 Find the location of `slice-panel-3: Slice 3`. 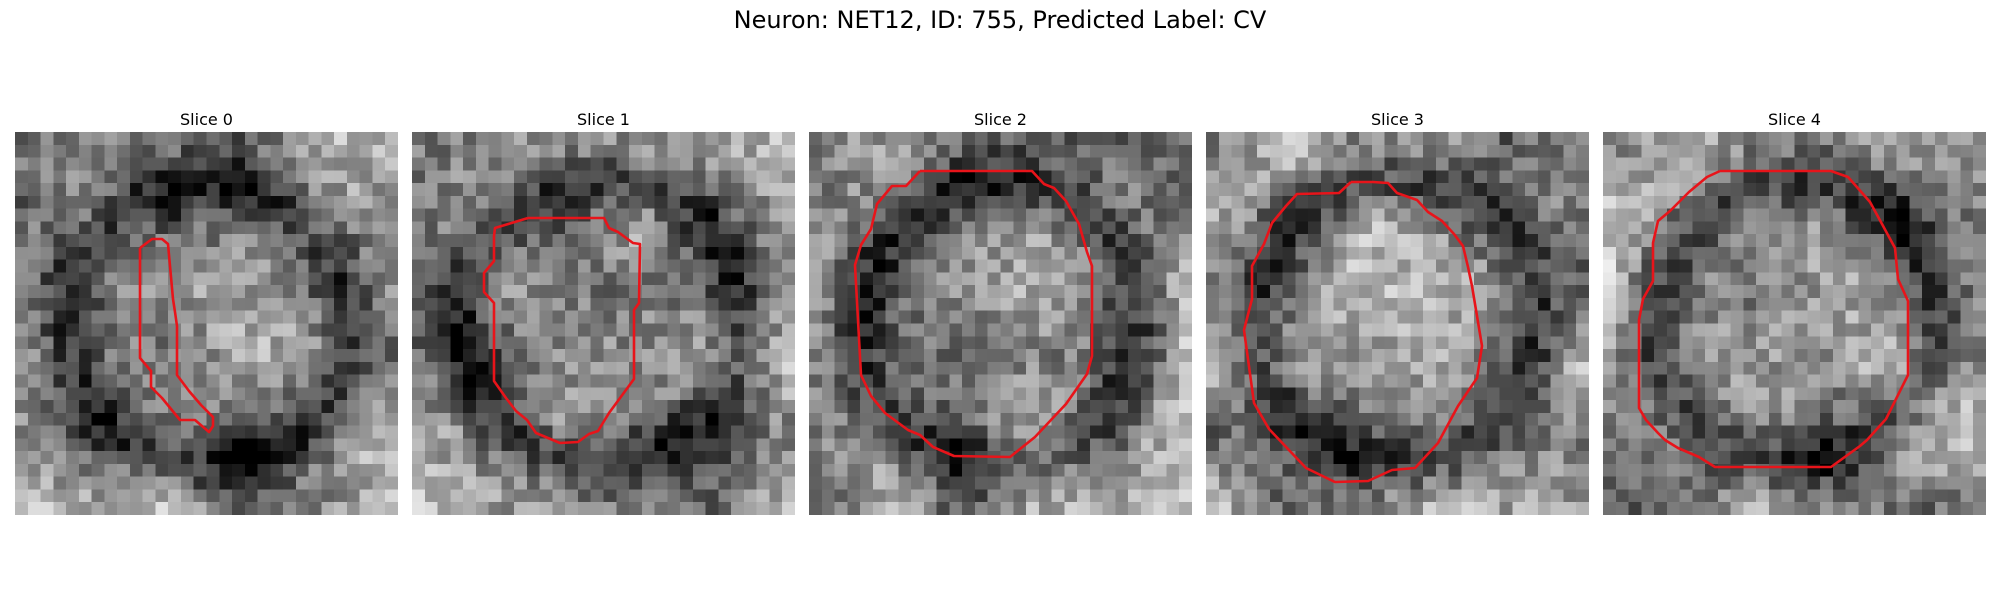

slice-panel-3: Slice 3 is located at coordinates (1397, 311).